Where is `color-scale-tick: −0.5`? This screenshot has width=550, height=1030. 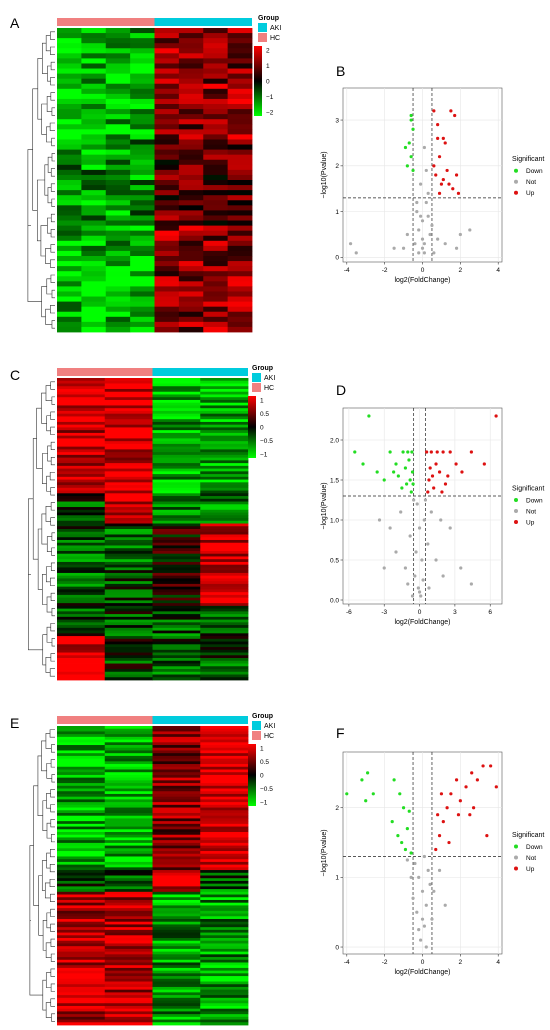
color-scale-tick: −0.5 is located at coordinates (266, 789).